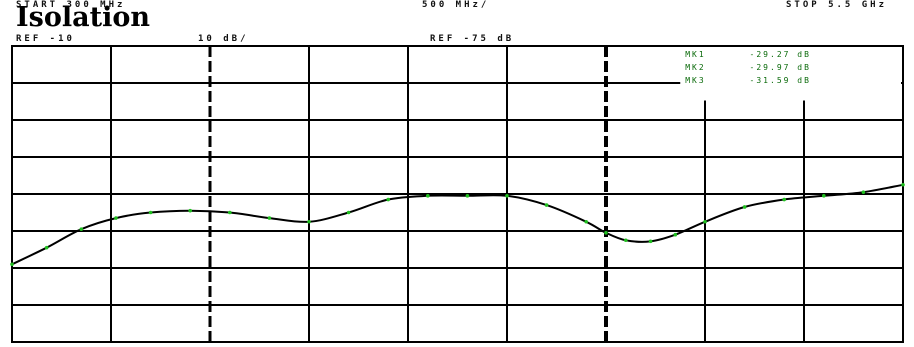 The height and width of the screenshot is (347, 914). Describe the element at coordinates (45, 39) in the screenshot. I see `reference-level-label: REF -10` at that location.